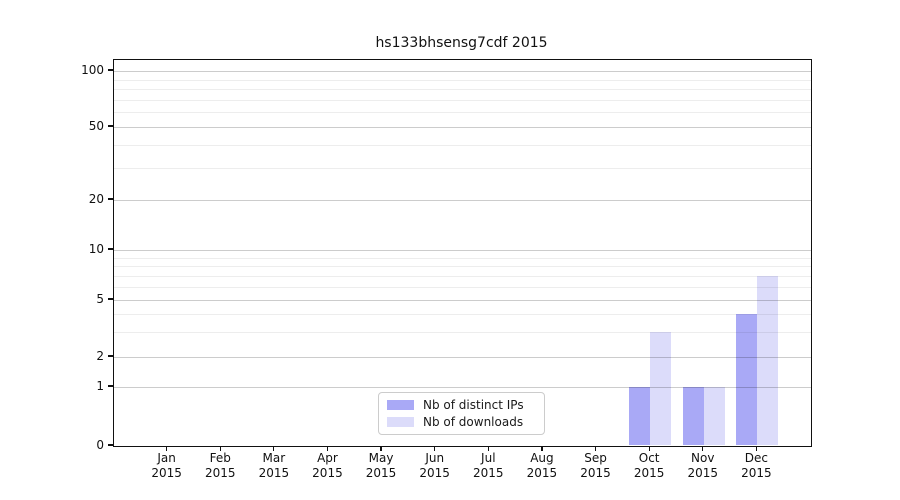  I want to click on y-axis-tick-label: 0, so click(100, 444).